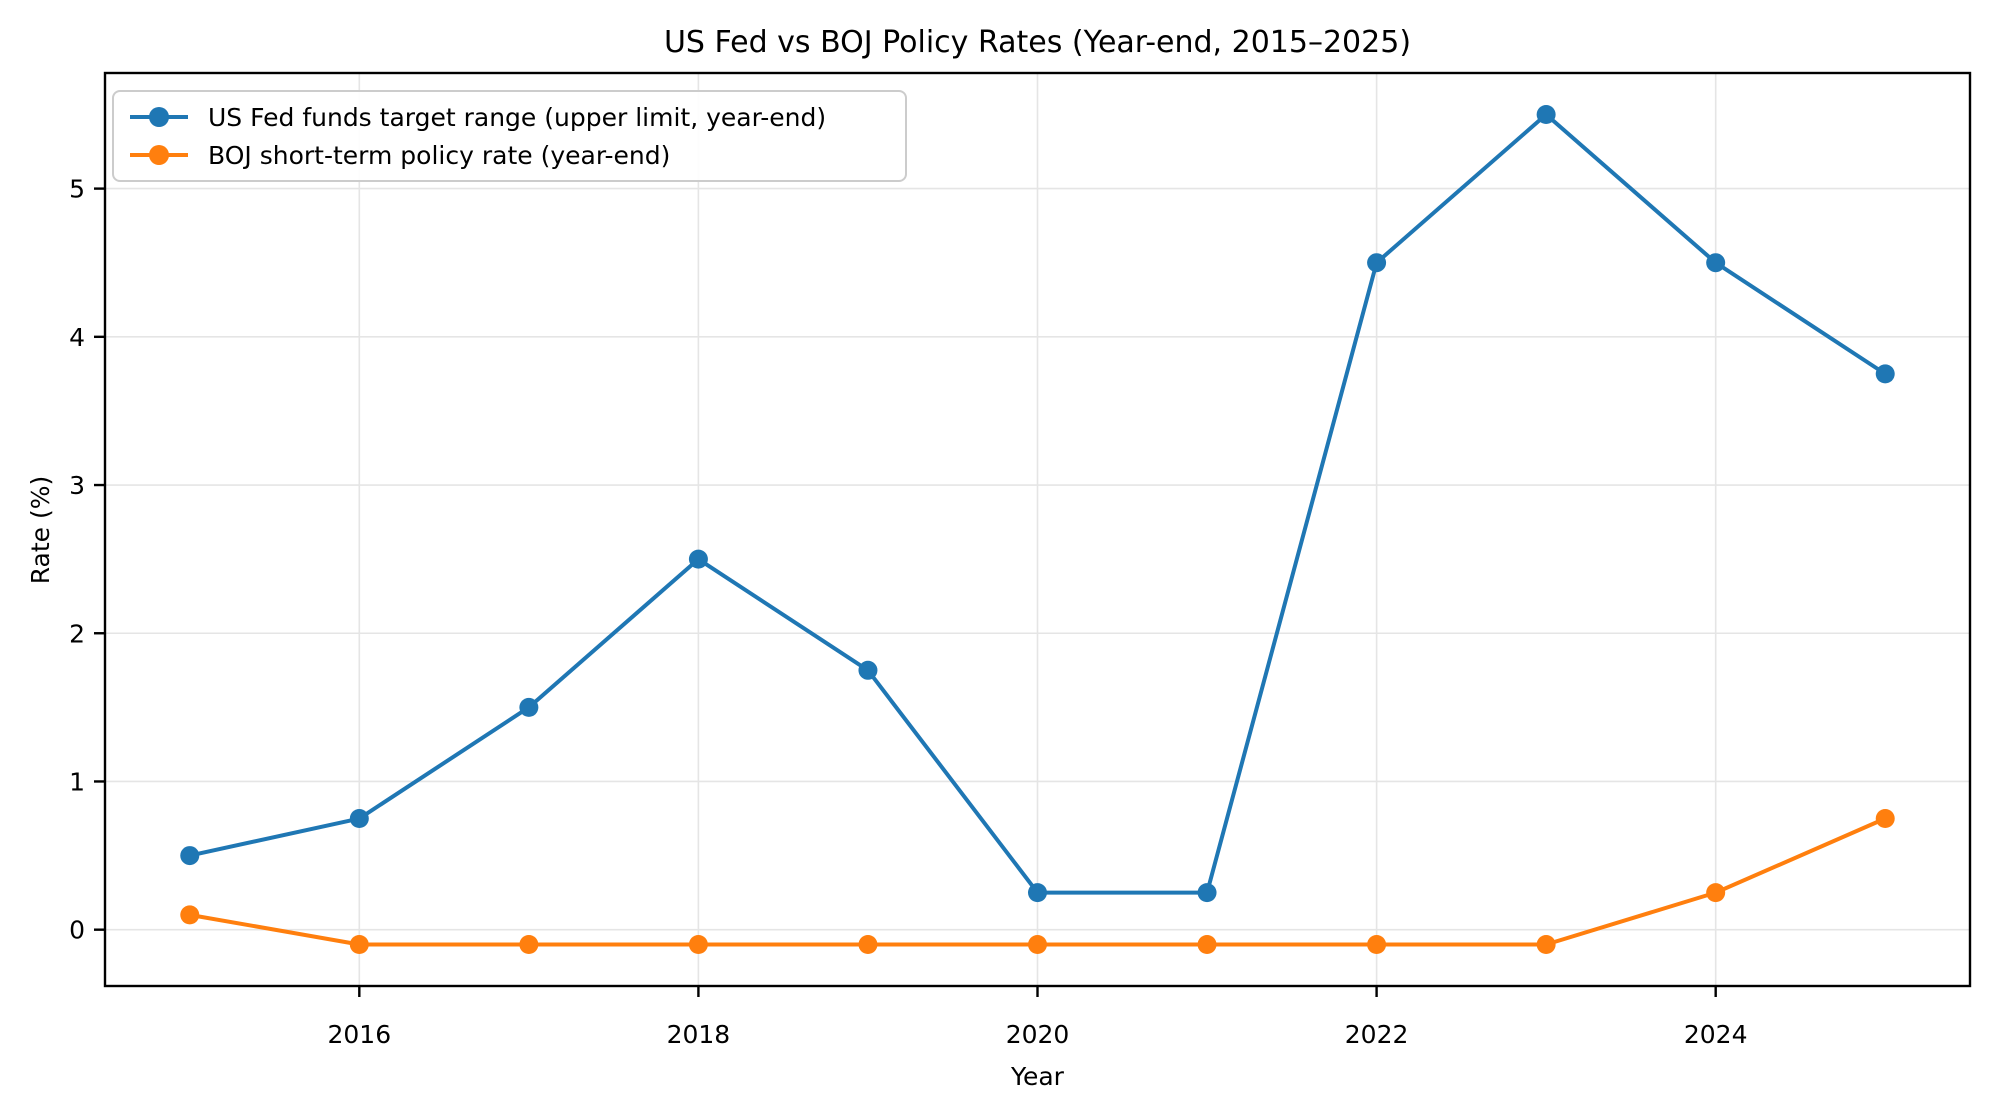 The width and height of the screenshot is (2000, 1100). What do you see at coordinates (439, 155) in the screenshot?
I see `legend-label-boj: BOJ short-term policy rate (year-end)` at bounding box center [439, 155].